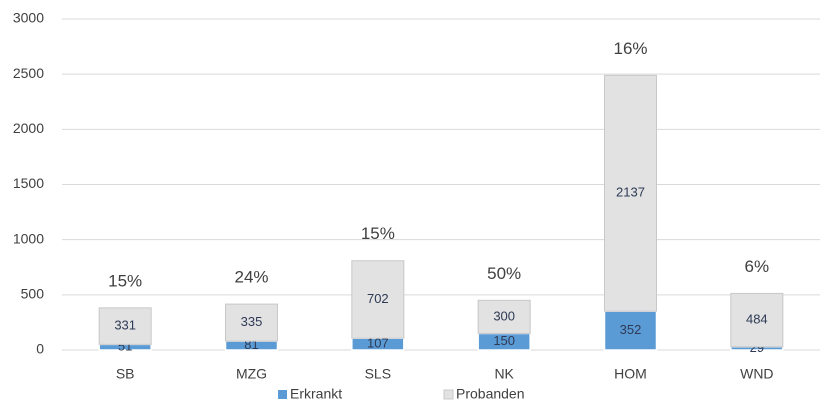 The width and height of the screenshot is (820, 407). What do you see at coordinates (28, 183) in the screenshot?
I see `y-tick-label: 1500` at bounding box center [28, 183].